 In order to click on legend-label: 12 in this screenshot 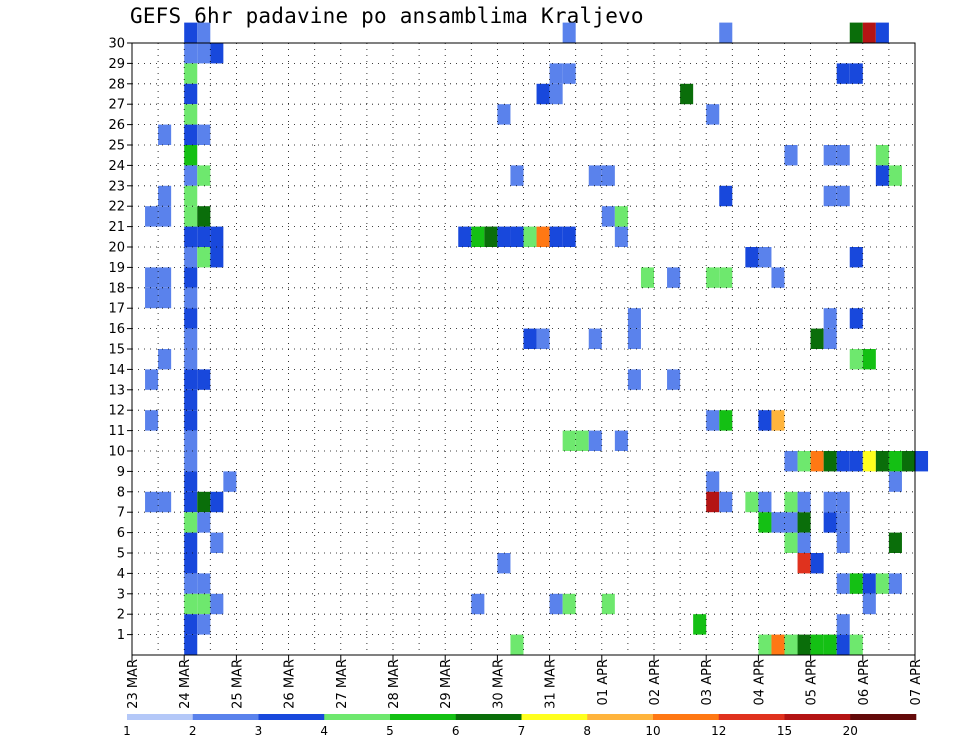, I will do `click(718, 731)`.